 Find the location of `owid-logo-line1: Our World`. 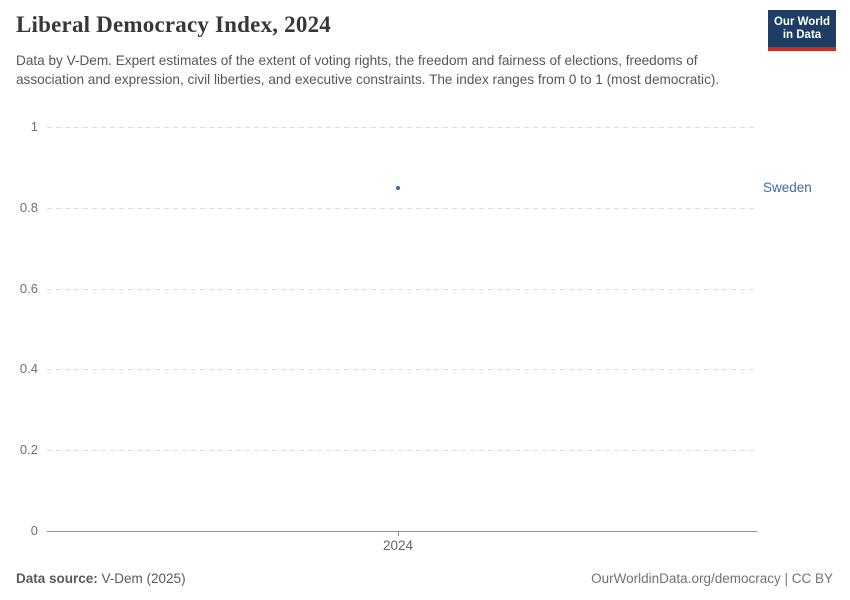

owid-logo-line1: Our World is located at coordinates (801, 22).